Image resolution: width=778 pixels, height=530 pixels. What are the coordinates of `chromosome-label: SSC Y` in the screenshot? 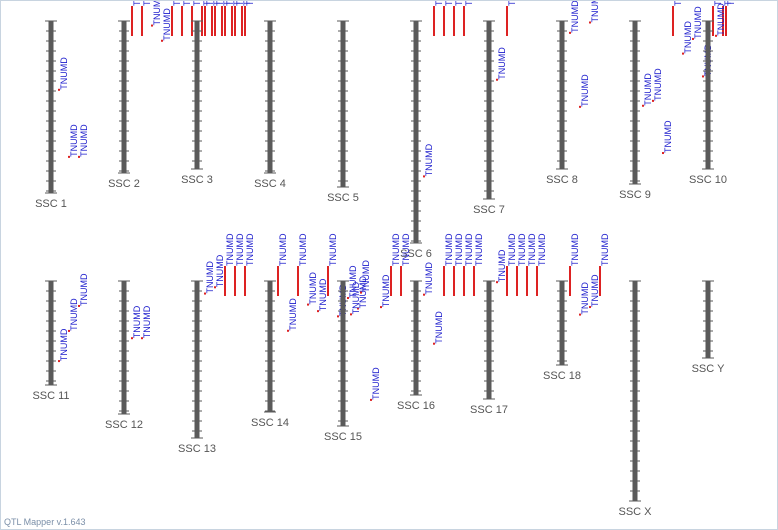 It's located at (708, 369).